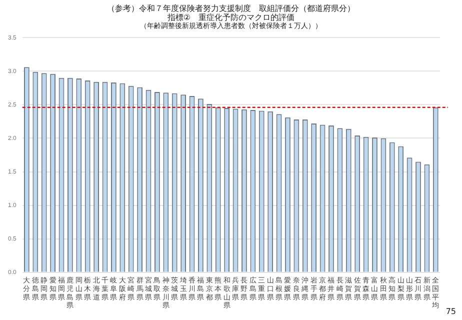 This screenshot has height=320, width=462. What do you see at coordinates (231, 8) in the screenshot?
I see `chart-title: （参考）令和７年度保険者努力支援制度 取組評価分（都道府県分）` at bounding box center [231, 8].